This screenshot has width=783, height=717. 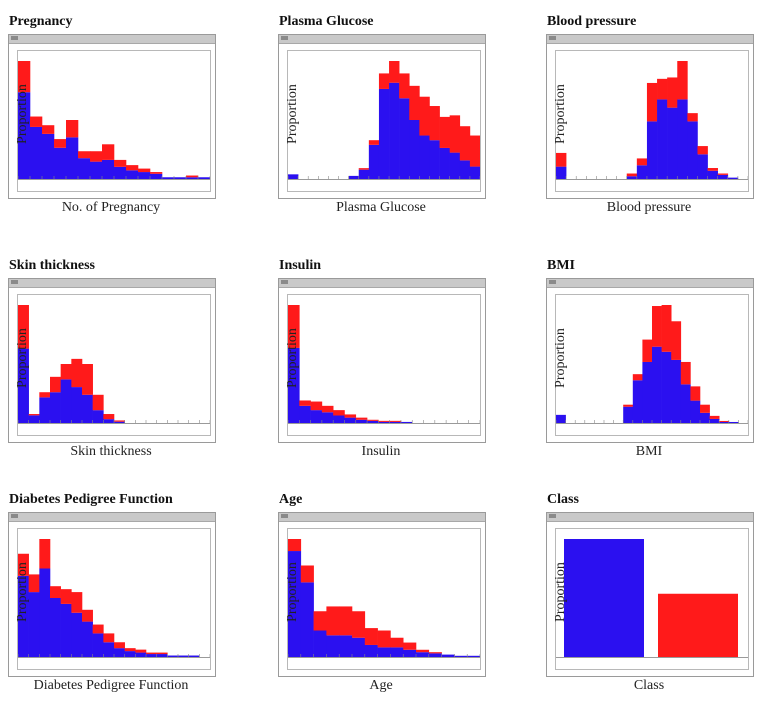 What do you see at coordinates (300, 265) in the screenshot?
I see `chart-title: Insulin` at bounding box center [300, 265].